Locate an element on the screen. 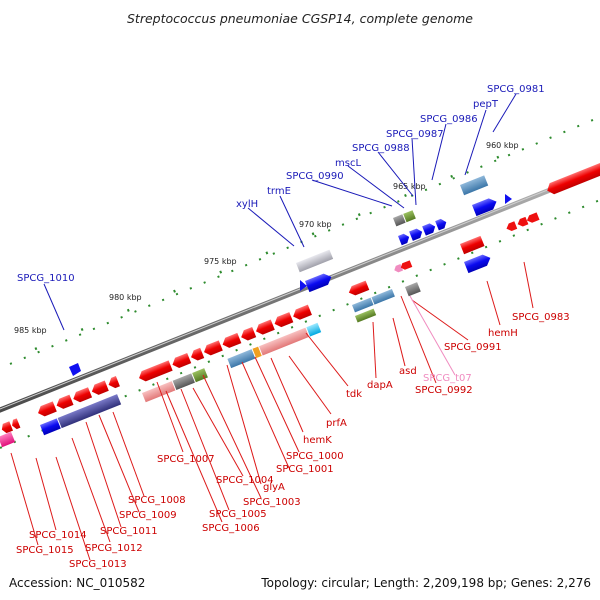 The image size is (600, 600). gene-label-prfa: prfA is located at coordinates (336, 423).